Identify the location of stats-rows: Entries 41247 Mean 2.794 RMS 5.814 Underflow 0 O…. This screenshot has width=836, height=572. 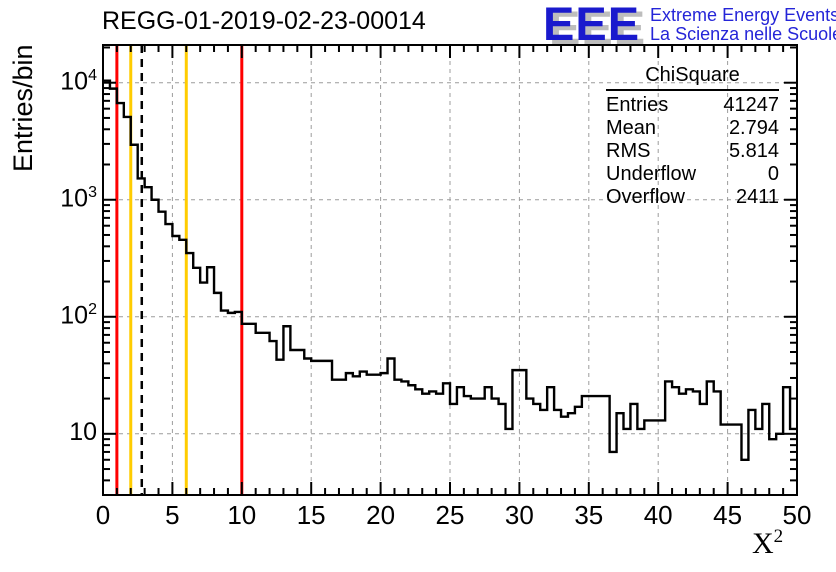
(692, 151).